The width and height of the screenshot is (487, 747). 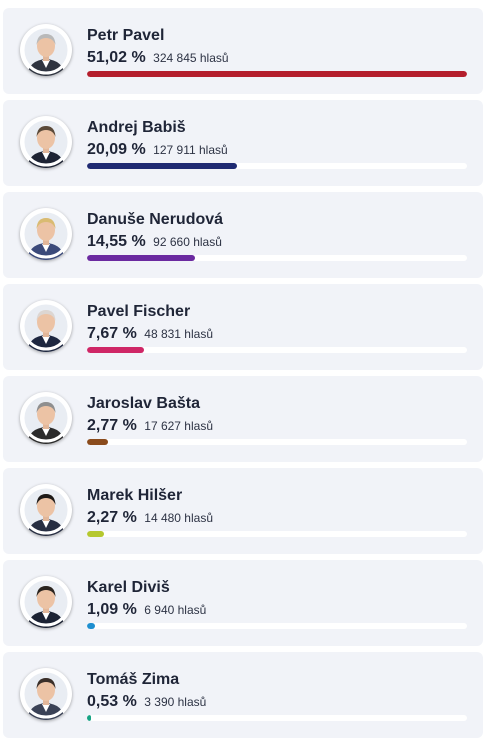 I want to click on candidate-votes: 92 660 hlasů, so click(x=187, y=242).